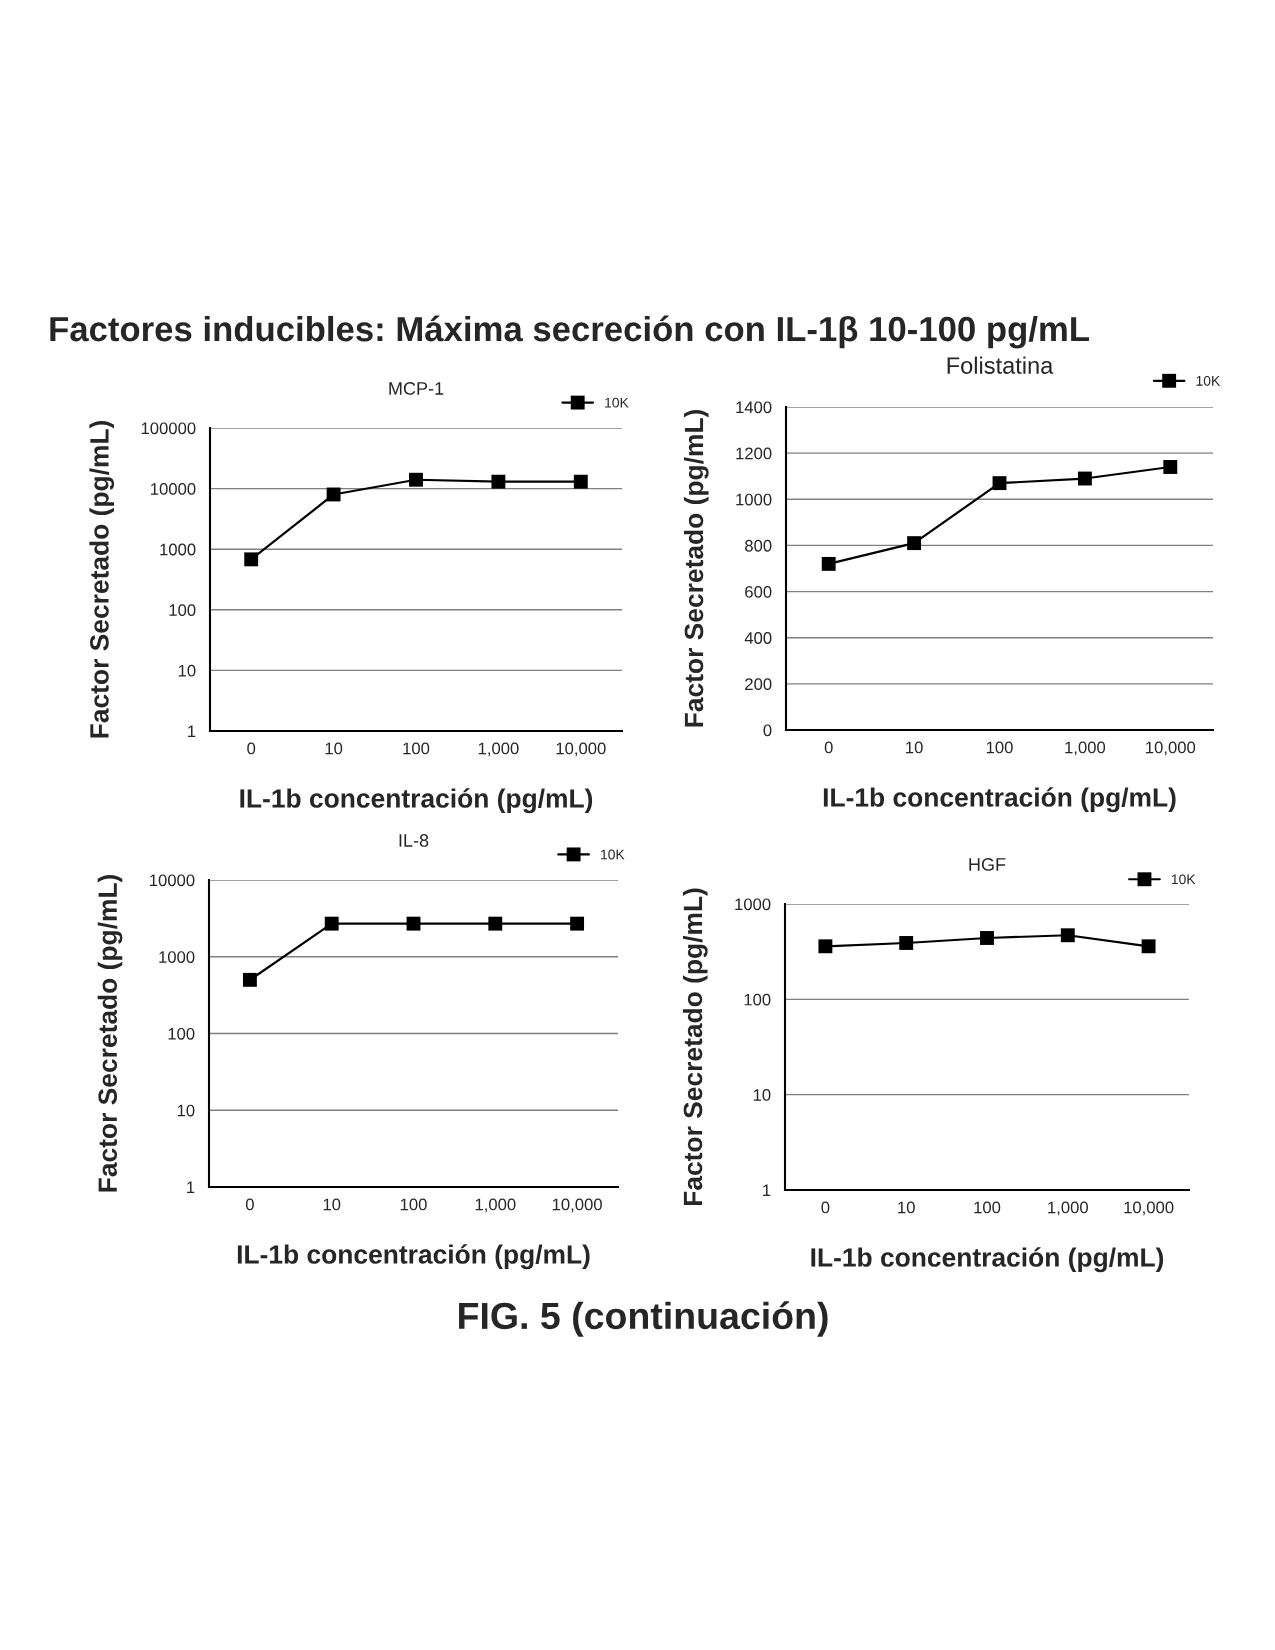 The height and width of the screenshot is (1650, 1275). What do you see at coordinates (754, 453) in the screenshot?
I see `y-tick-label: 1200` at bounding box center [754, 453].